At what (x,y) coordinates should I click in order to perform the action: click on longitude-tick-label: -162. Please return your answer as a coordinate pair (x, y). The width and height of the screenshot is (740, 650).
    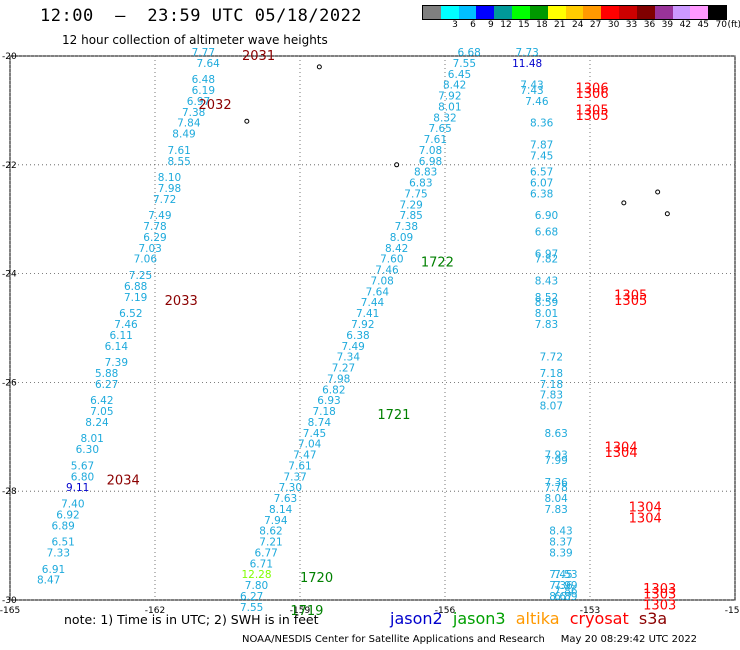
    Looking at the image, I should click on (155, 611).